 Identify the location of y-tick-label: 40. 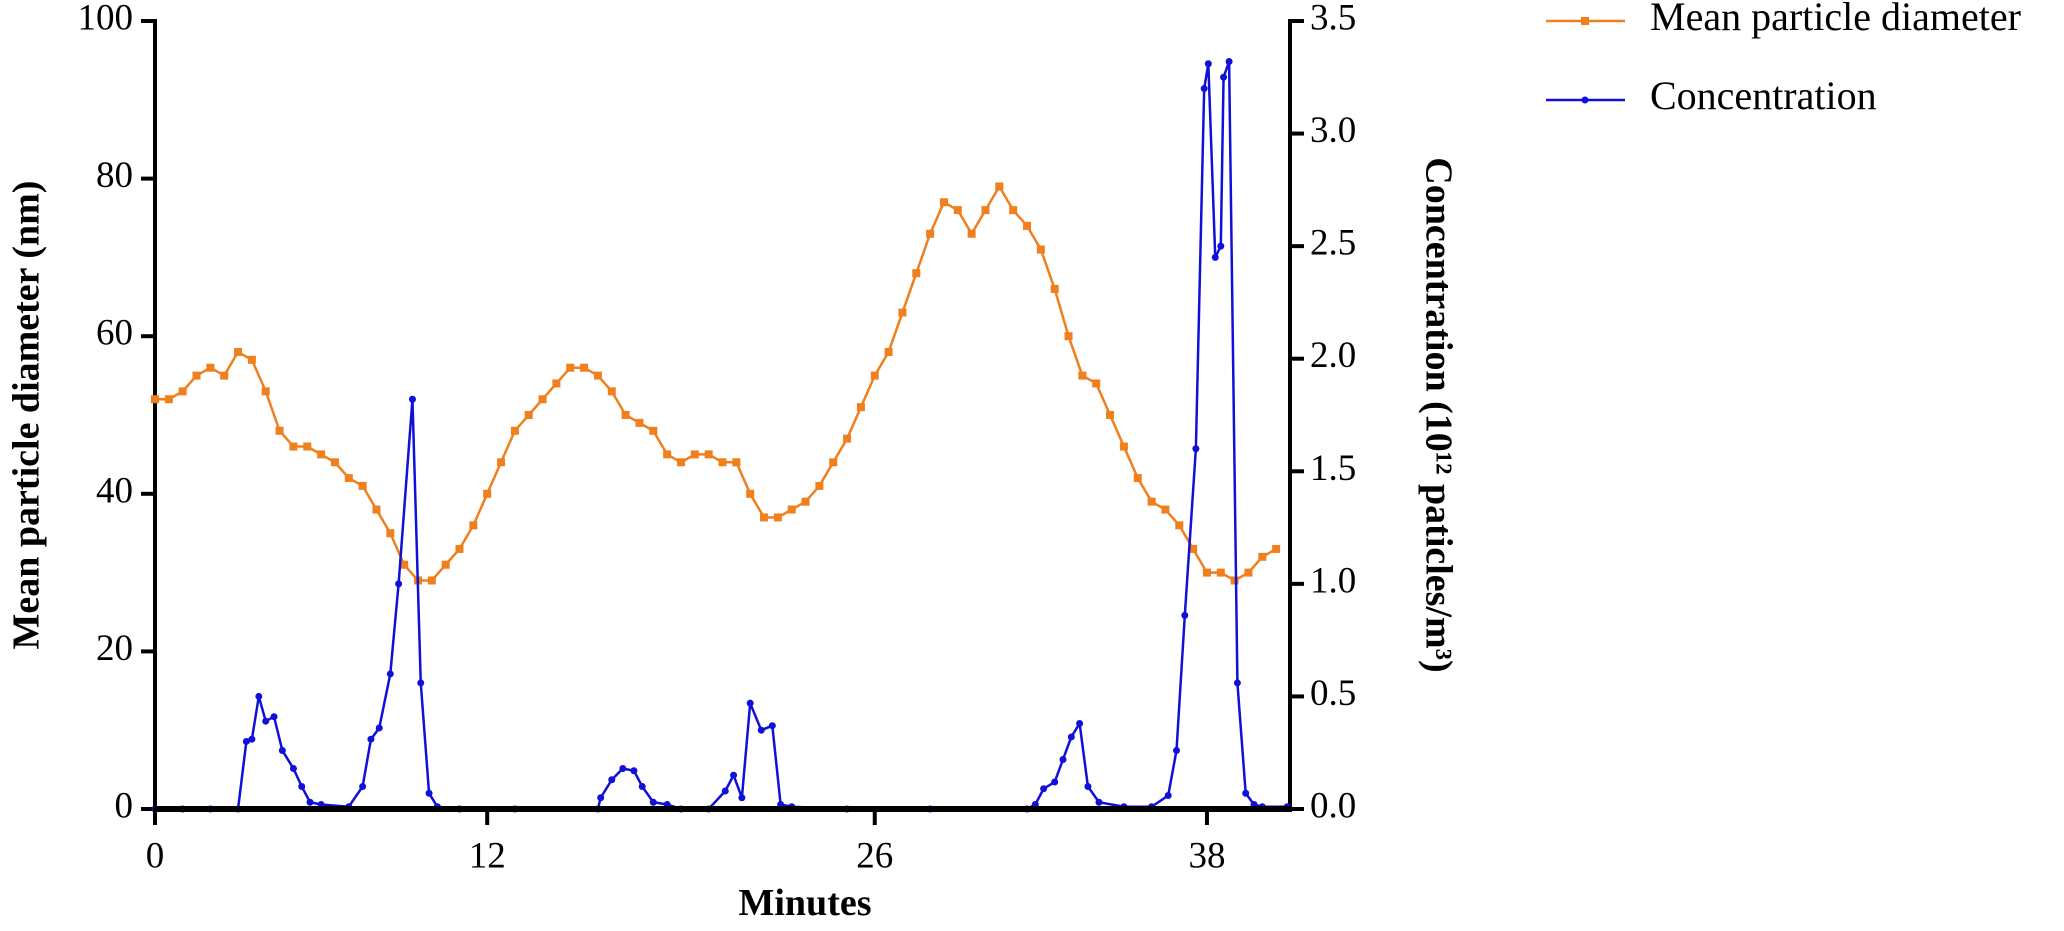
(114, 490).